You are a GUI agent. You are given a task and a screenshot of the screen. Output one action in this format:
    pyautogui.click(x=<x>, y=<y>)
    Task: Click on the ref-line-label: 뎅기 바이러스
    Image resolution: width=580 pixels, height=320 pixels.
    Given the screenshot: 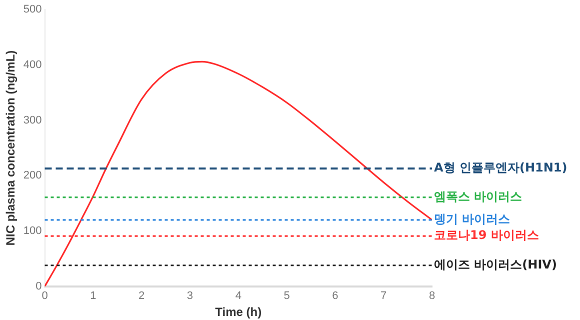 What is the action you would take?
    pyautogui.click(x=472, y=219)
    